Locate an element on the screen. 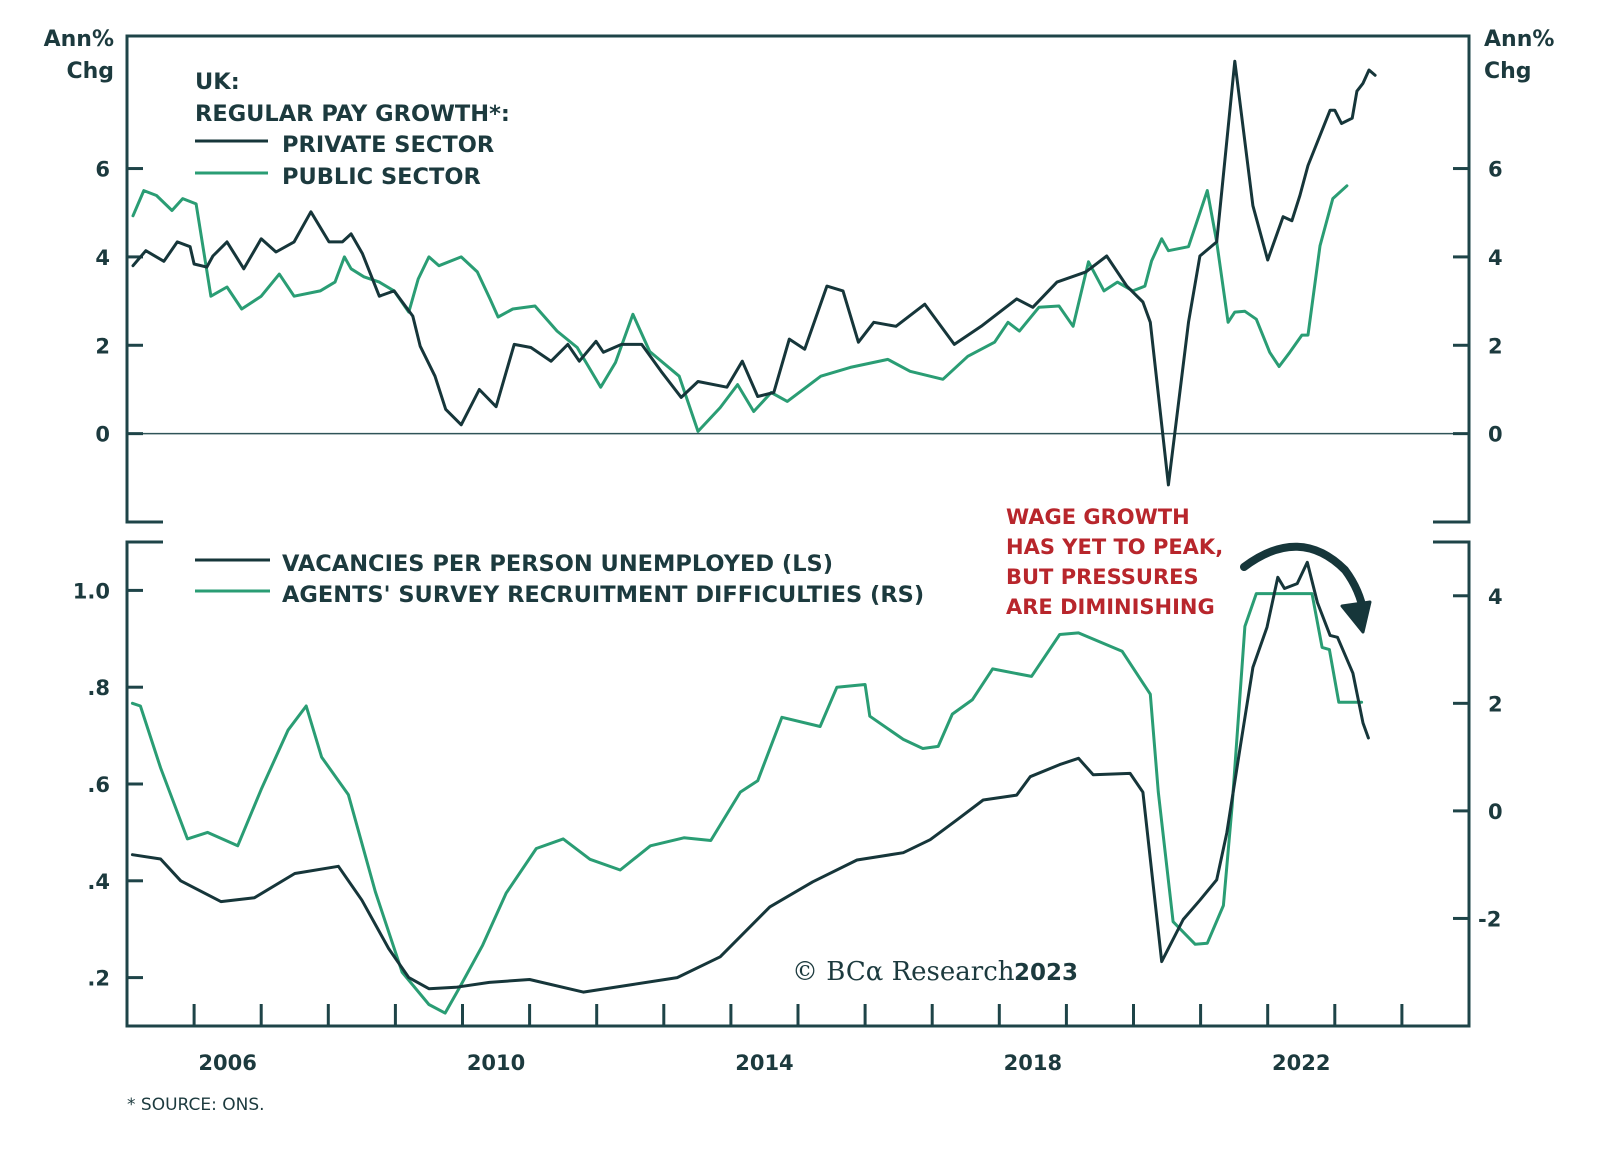 This screenshot has width=1600, height=1151. x-tick-label: 2022 is located at coordinates (1301, 1063).